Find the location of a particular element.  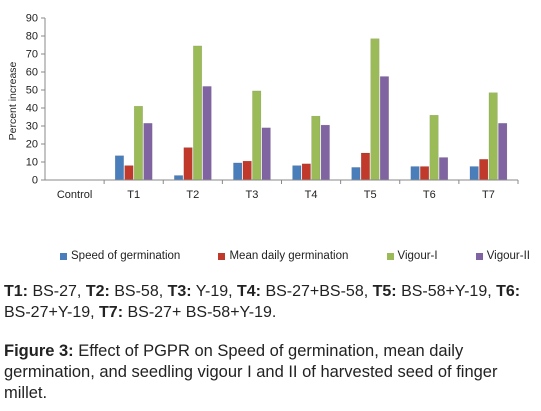

y-tick-label: 20 is located at coordinates (32, 145).